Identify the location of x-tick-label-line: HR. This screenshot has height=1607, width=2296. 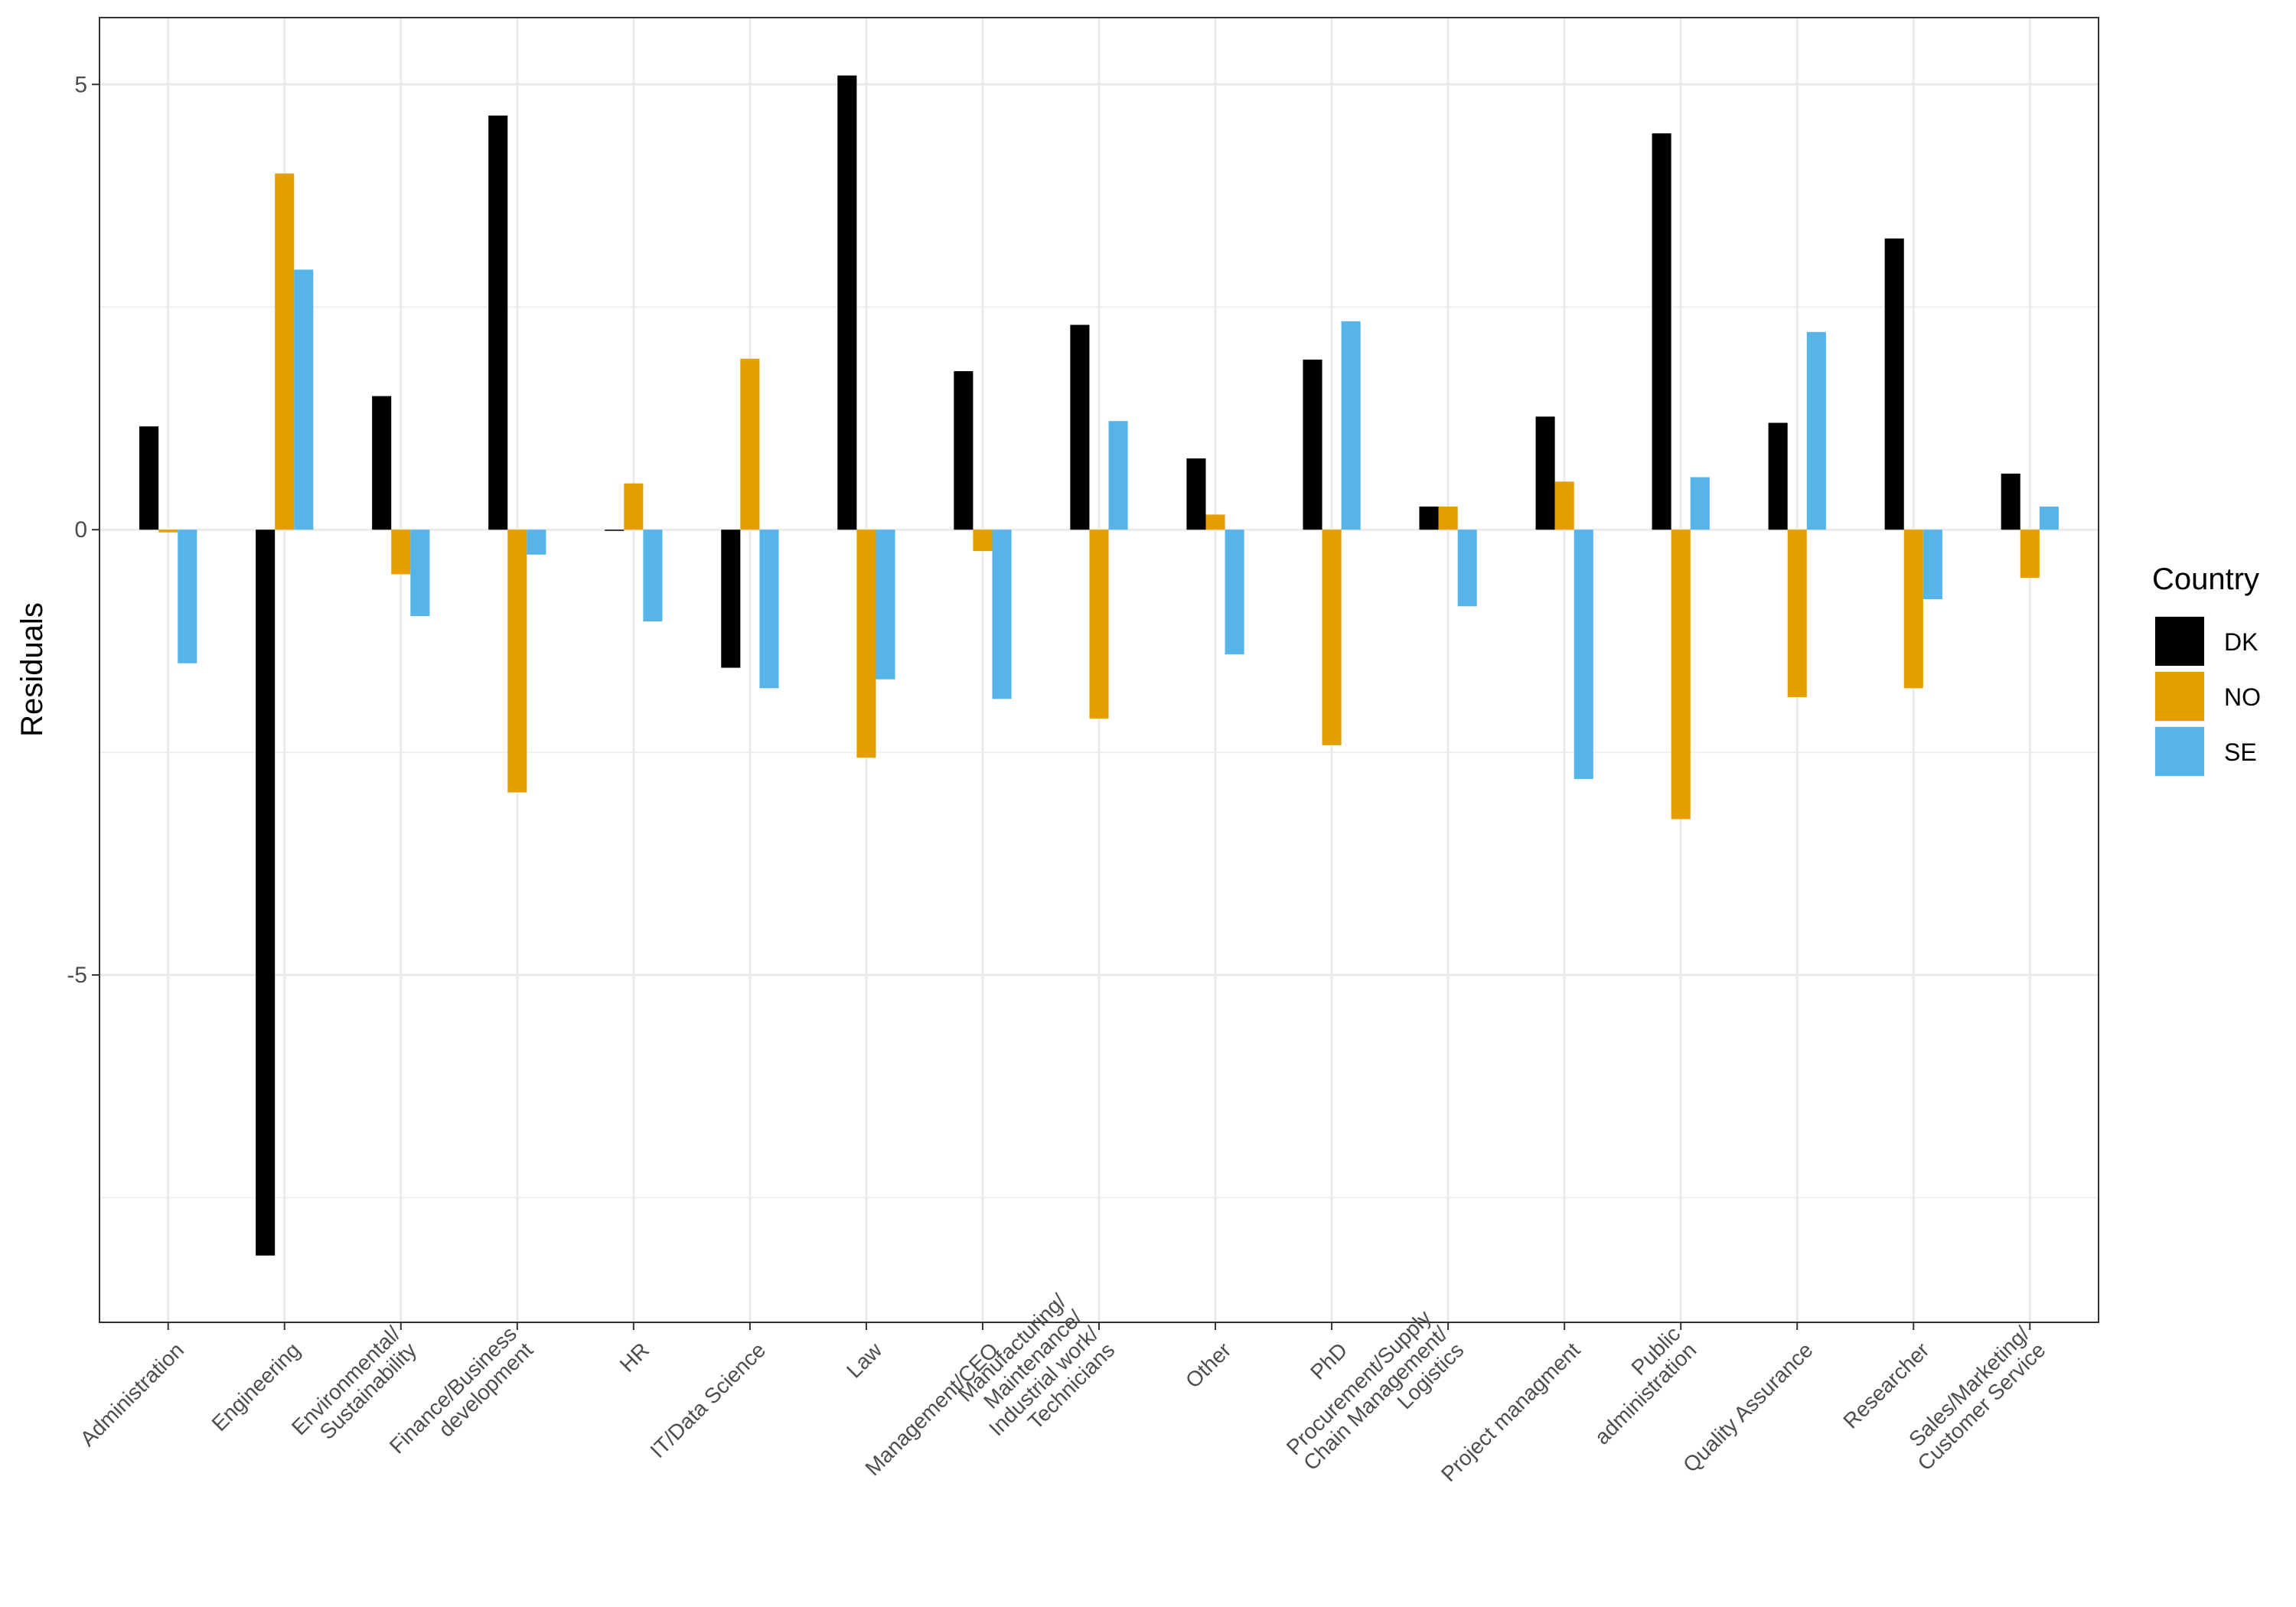
(634, 1357).